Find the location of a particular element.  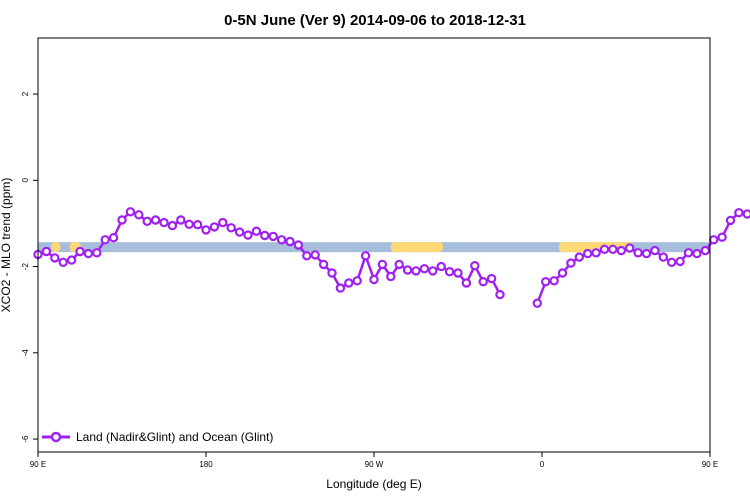

y-axis: 2 0 -2 -4 -6 is located at coordinates (29, 267).